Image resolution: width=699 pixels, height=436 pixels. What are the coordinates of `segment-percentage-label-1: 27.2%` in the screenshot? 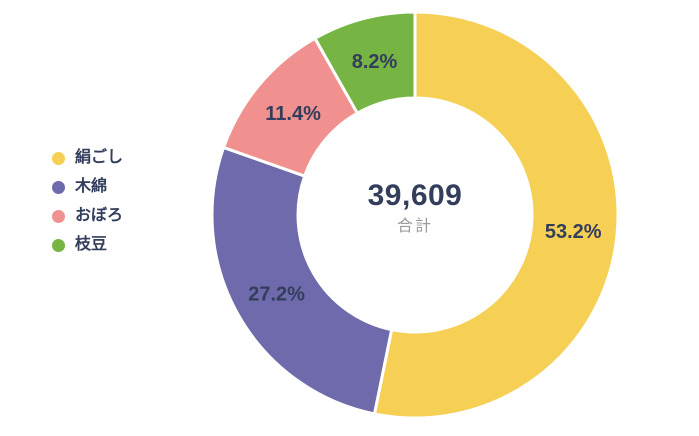 It's located at (276, 294).